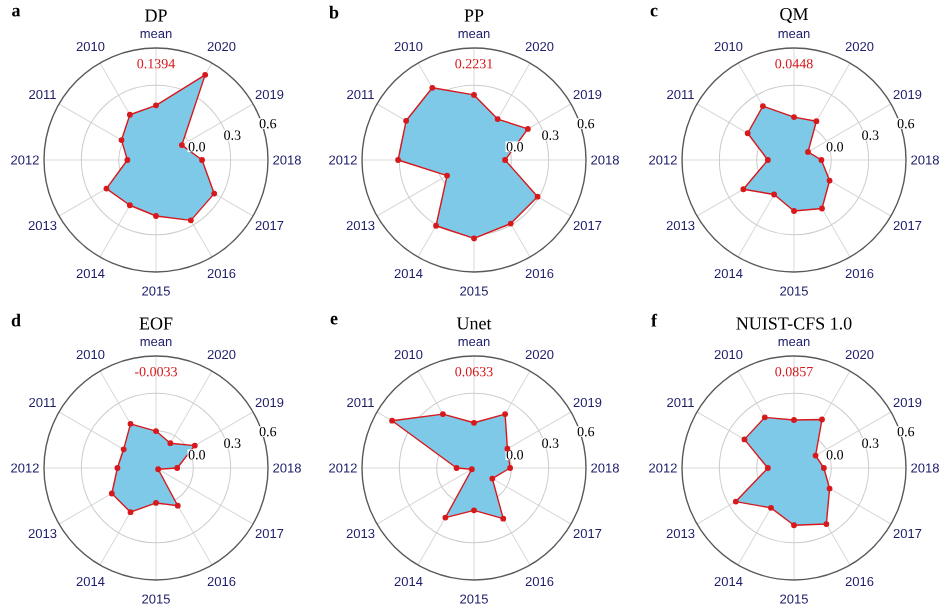 This screenshot has width=948, height=612. Describe the element at coordinates (474, 15) in the screenshot. I see `chart-title: PP` at that location.